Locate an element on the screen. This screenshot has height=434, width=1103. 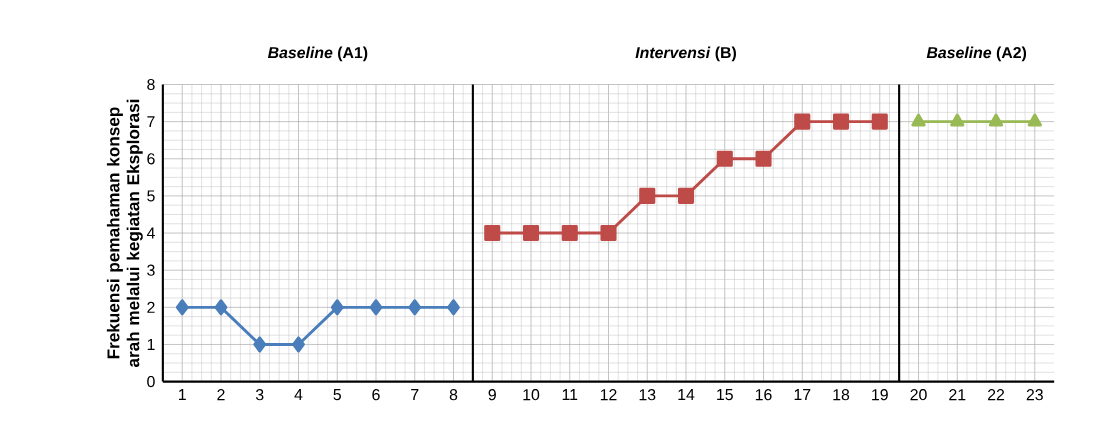
x-tick-label: 18 is located at coordinates (841, 394).